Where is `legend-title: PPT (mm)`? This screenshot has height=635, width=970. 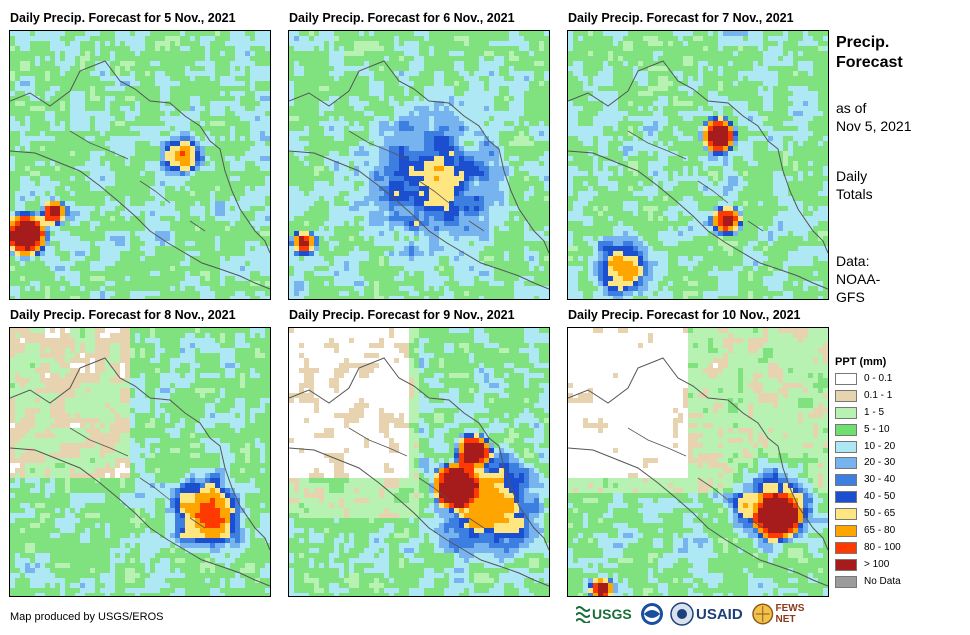
legend-title: PPT (mm) is located at coordinates (861, 362).